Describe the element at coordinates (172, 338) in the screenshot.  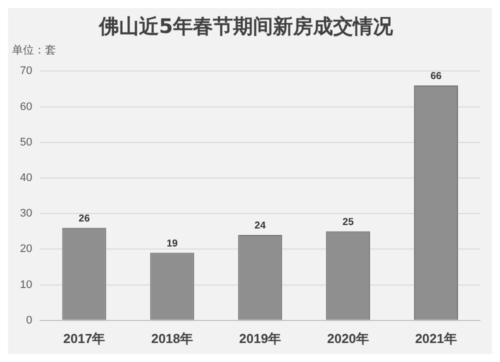
I see `x-tick-label: 2018年` at that location.